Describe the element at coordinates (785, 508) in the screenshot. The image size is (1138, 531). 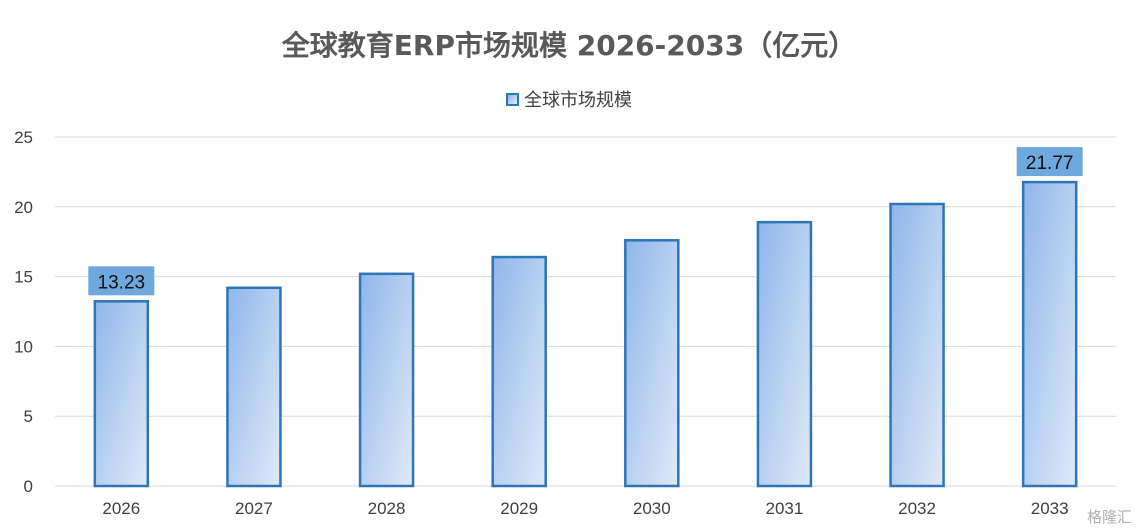
I see `x-tick-label: 2031` at that location.